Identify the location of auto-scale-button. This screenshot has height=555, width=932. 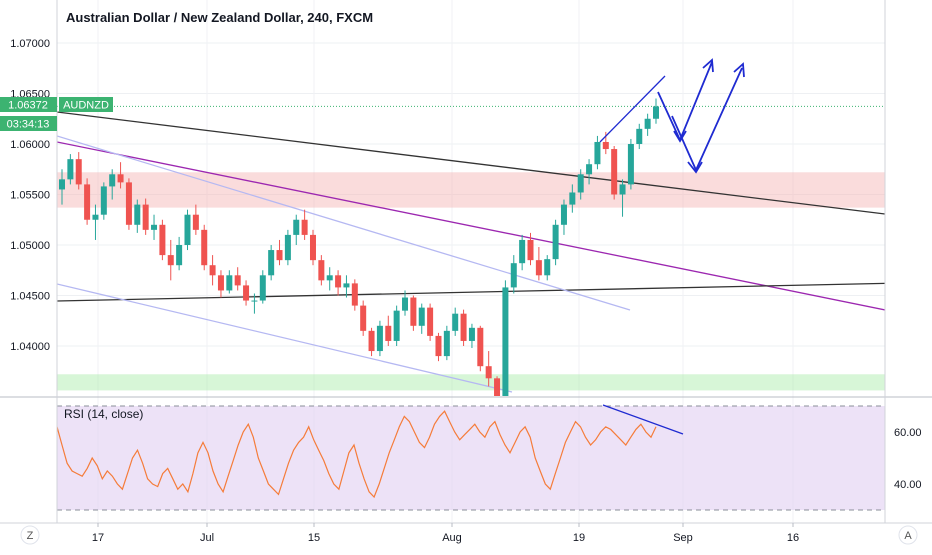
(908, 535).